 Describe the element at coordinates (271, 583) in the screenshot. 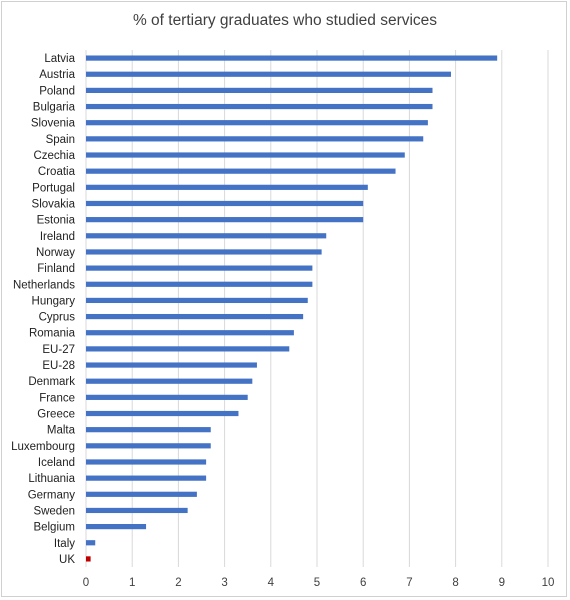

I see `x-tick-label: 4` at that location.